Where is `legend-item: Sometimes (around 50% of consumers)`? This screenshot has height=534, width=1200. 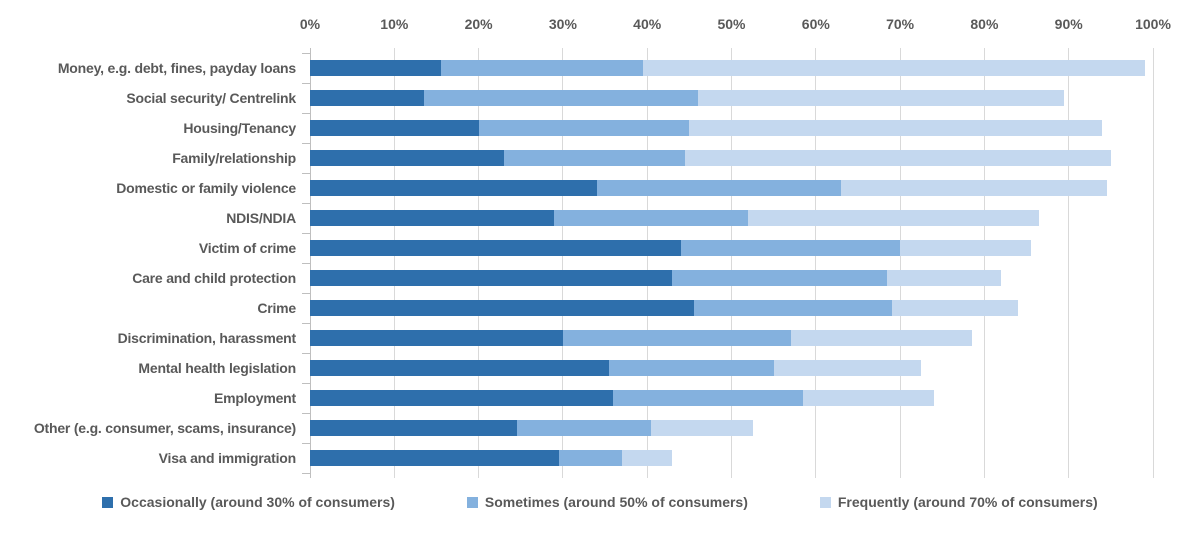
legend-item: Sometimes (around 50% of consumers) is located at coordinates (607, 502).